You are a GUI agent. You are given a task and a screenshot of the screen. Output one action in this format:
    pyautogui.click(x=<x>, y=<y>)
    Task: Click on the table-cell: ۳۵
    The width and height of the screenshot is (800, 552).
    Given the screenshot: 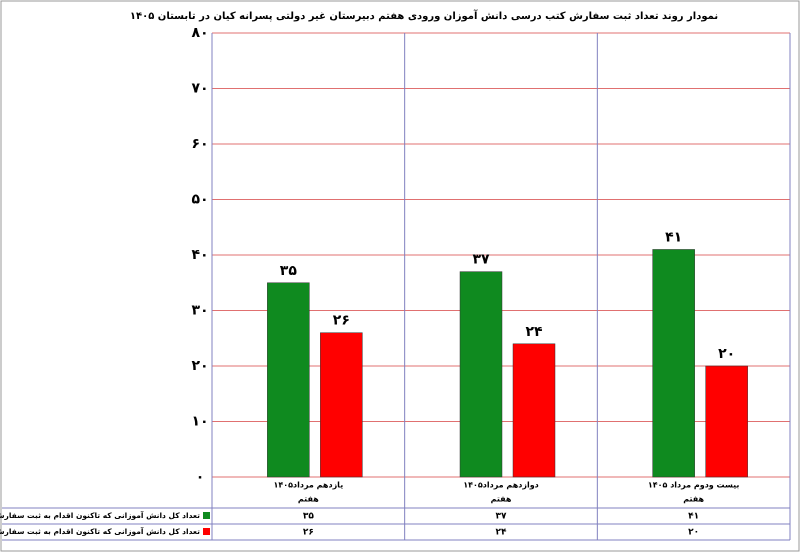 What is the action you would take?
    pyautogui.click(x=308, y=517)
    